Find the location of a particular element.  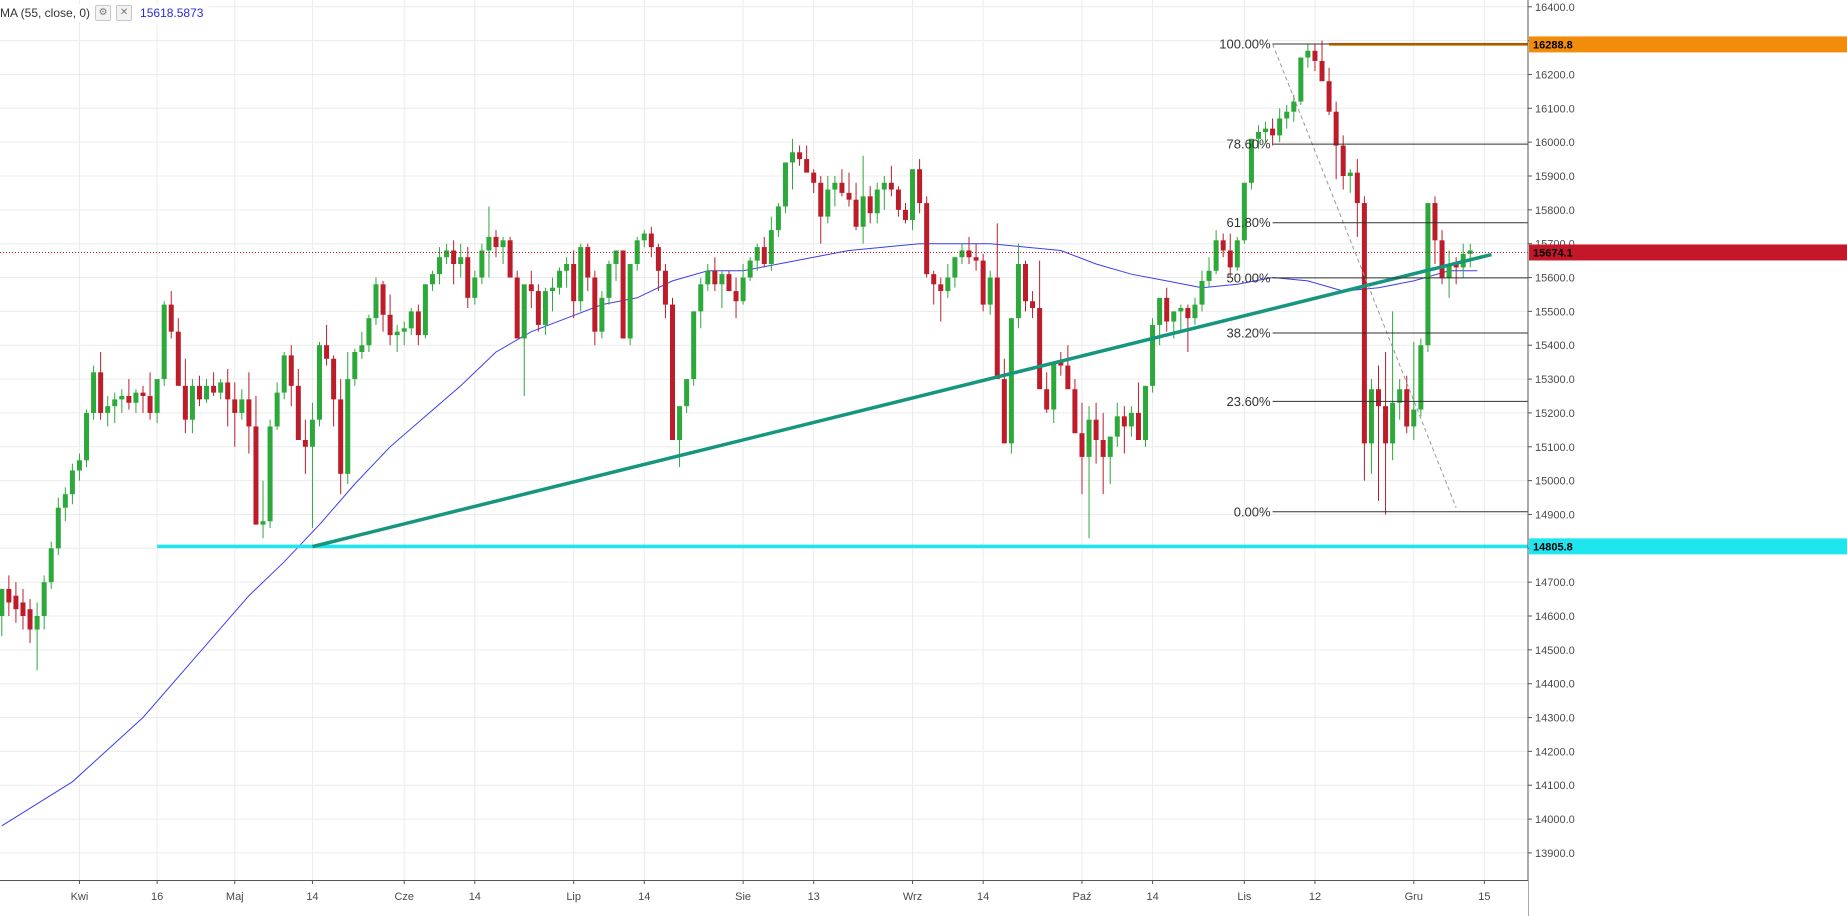

time-tick-label: 14 is located at coordinates (1152, 897).